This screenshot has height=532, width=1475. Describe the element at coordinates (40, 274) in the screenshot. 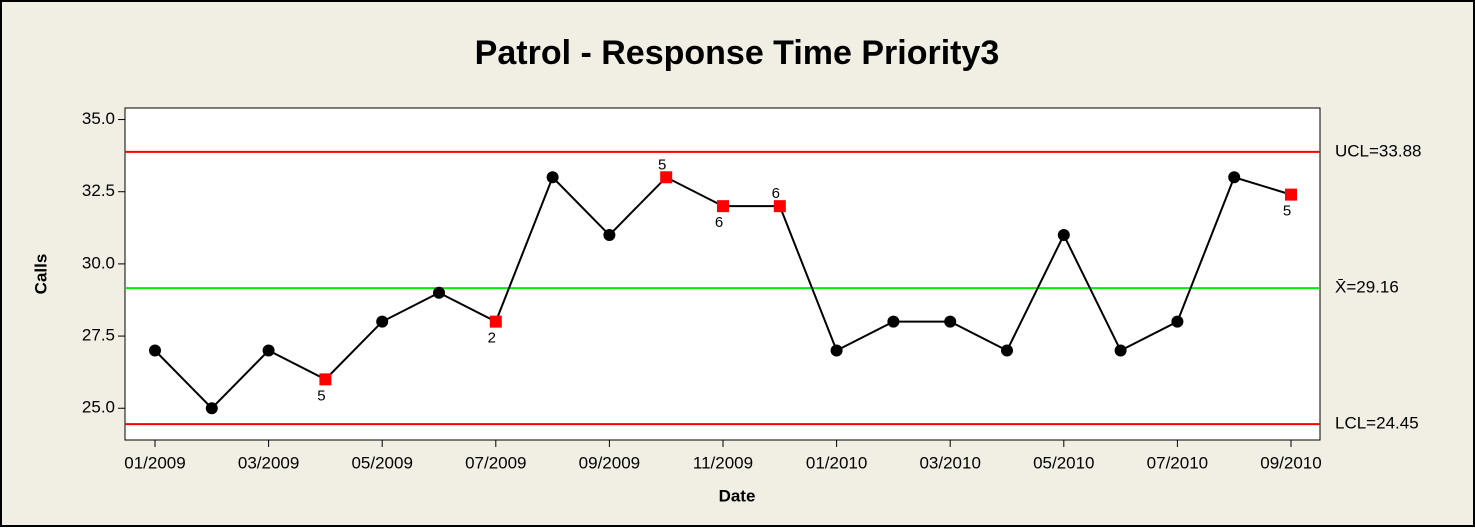

I see `y-axis-label: Calls` at that location.